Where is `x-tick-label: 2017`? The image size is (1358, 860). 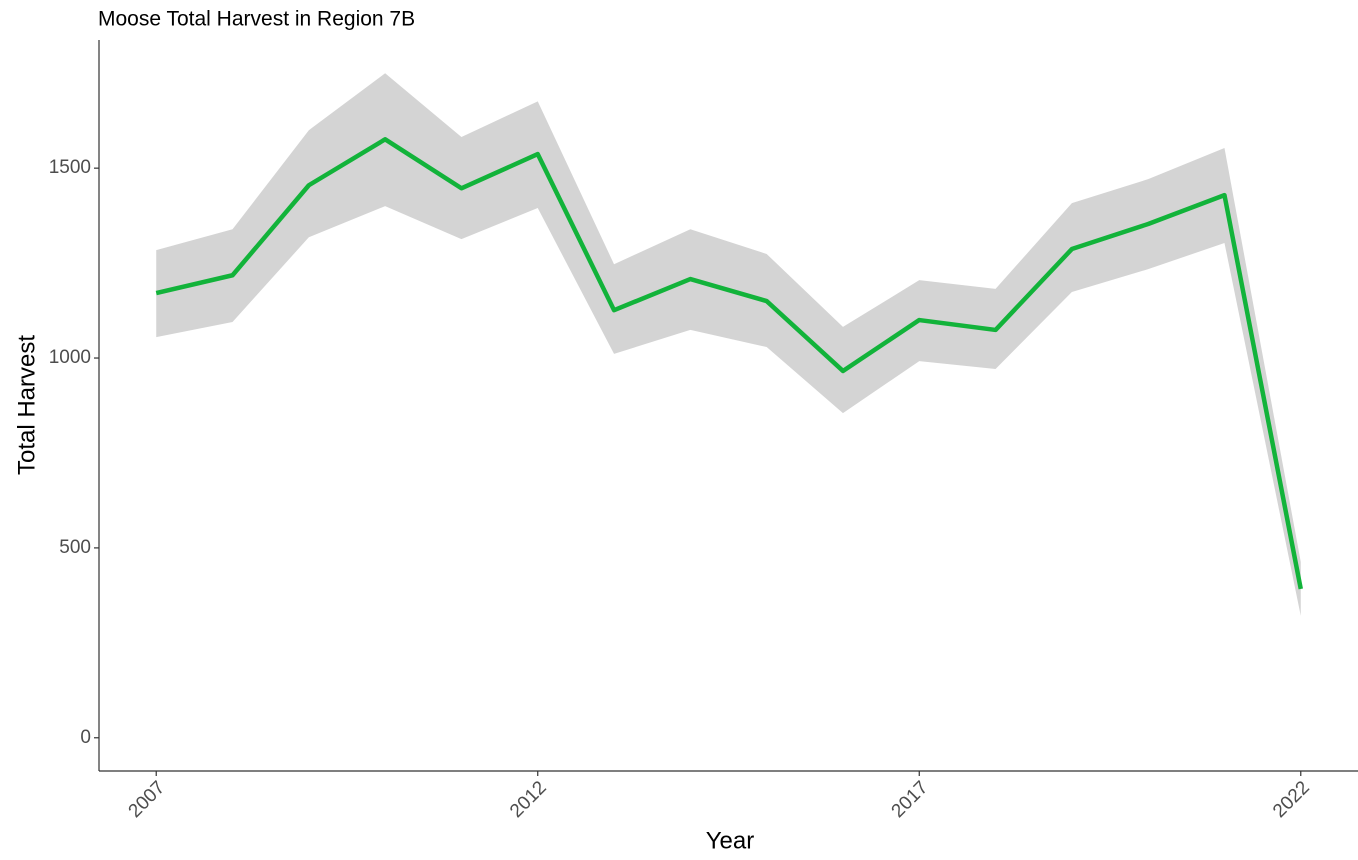 x-tick-label: 2017 is located at coordinates (910, 799).